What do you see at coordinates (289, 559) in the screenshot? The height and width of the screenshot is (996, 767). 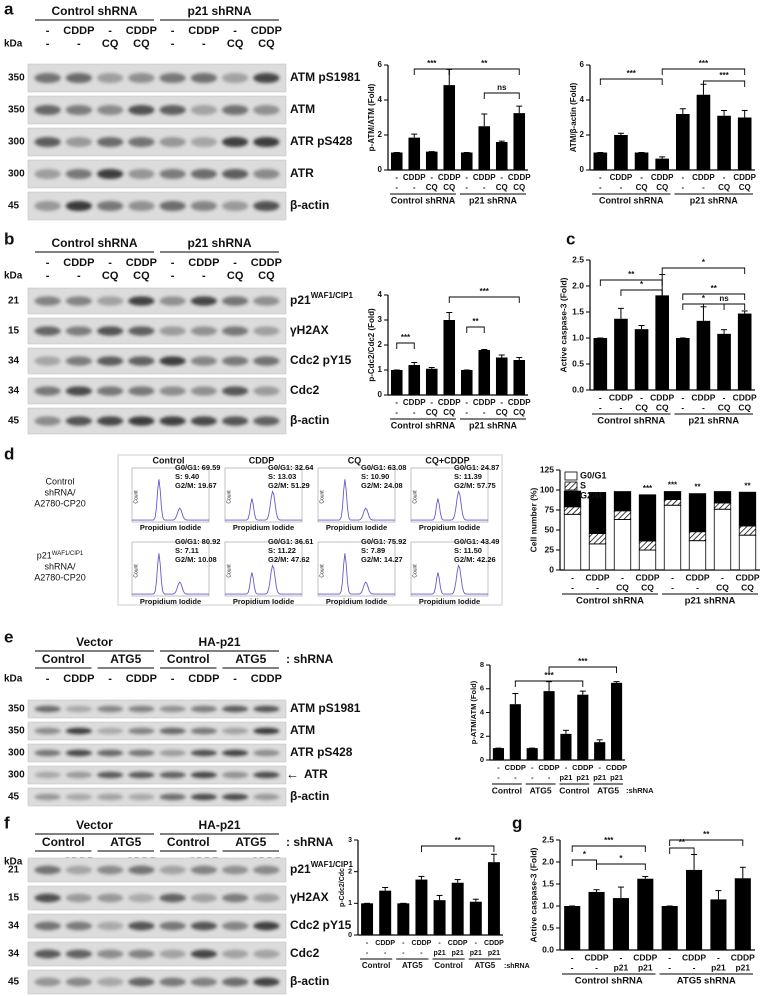 I see `flow-stat: G2/M: 47.62` at bounding box center [289, 559].